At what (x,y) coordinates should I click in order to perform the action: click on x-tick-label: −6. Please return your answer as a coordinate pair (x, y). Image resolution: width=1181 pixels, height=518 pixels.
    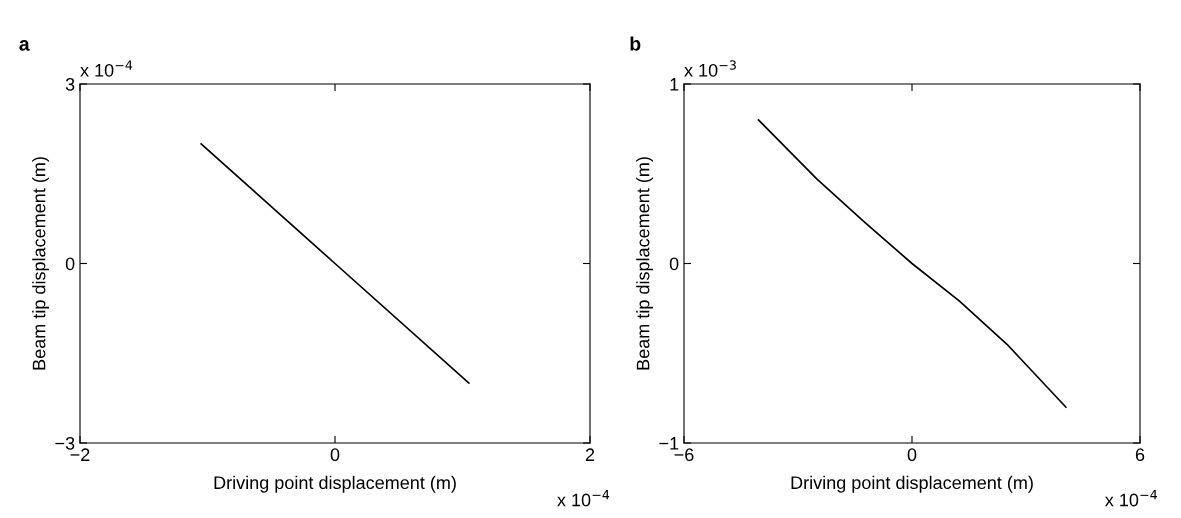
    Looking at the image, I should click on (684, 455).